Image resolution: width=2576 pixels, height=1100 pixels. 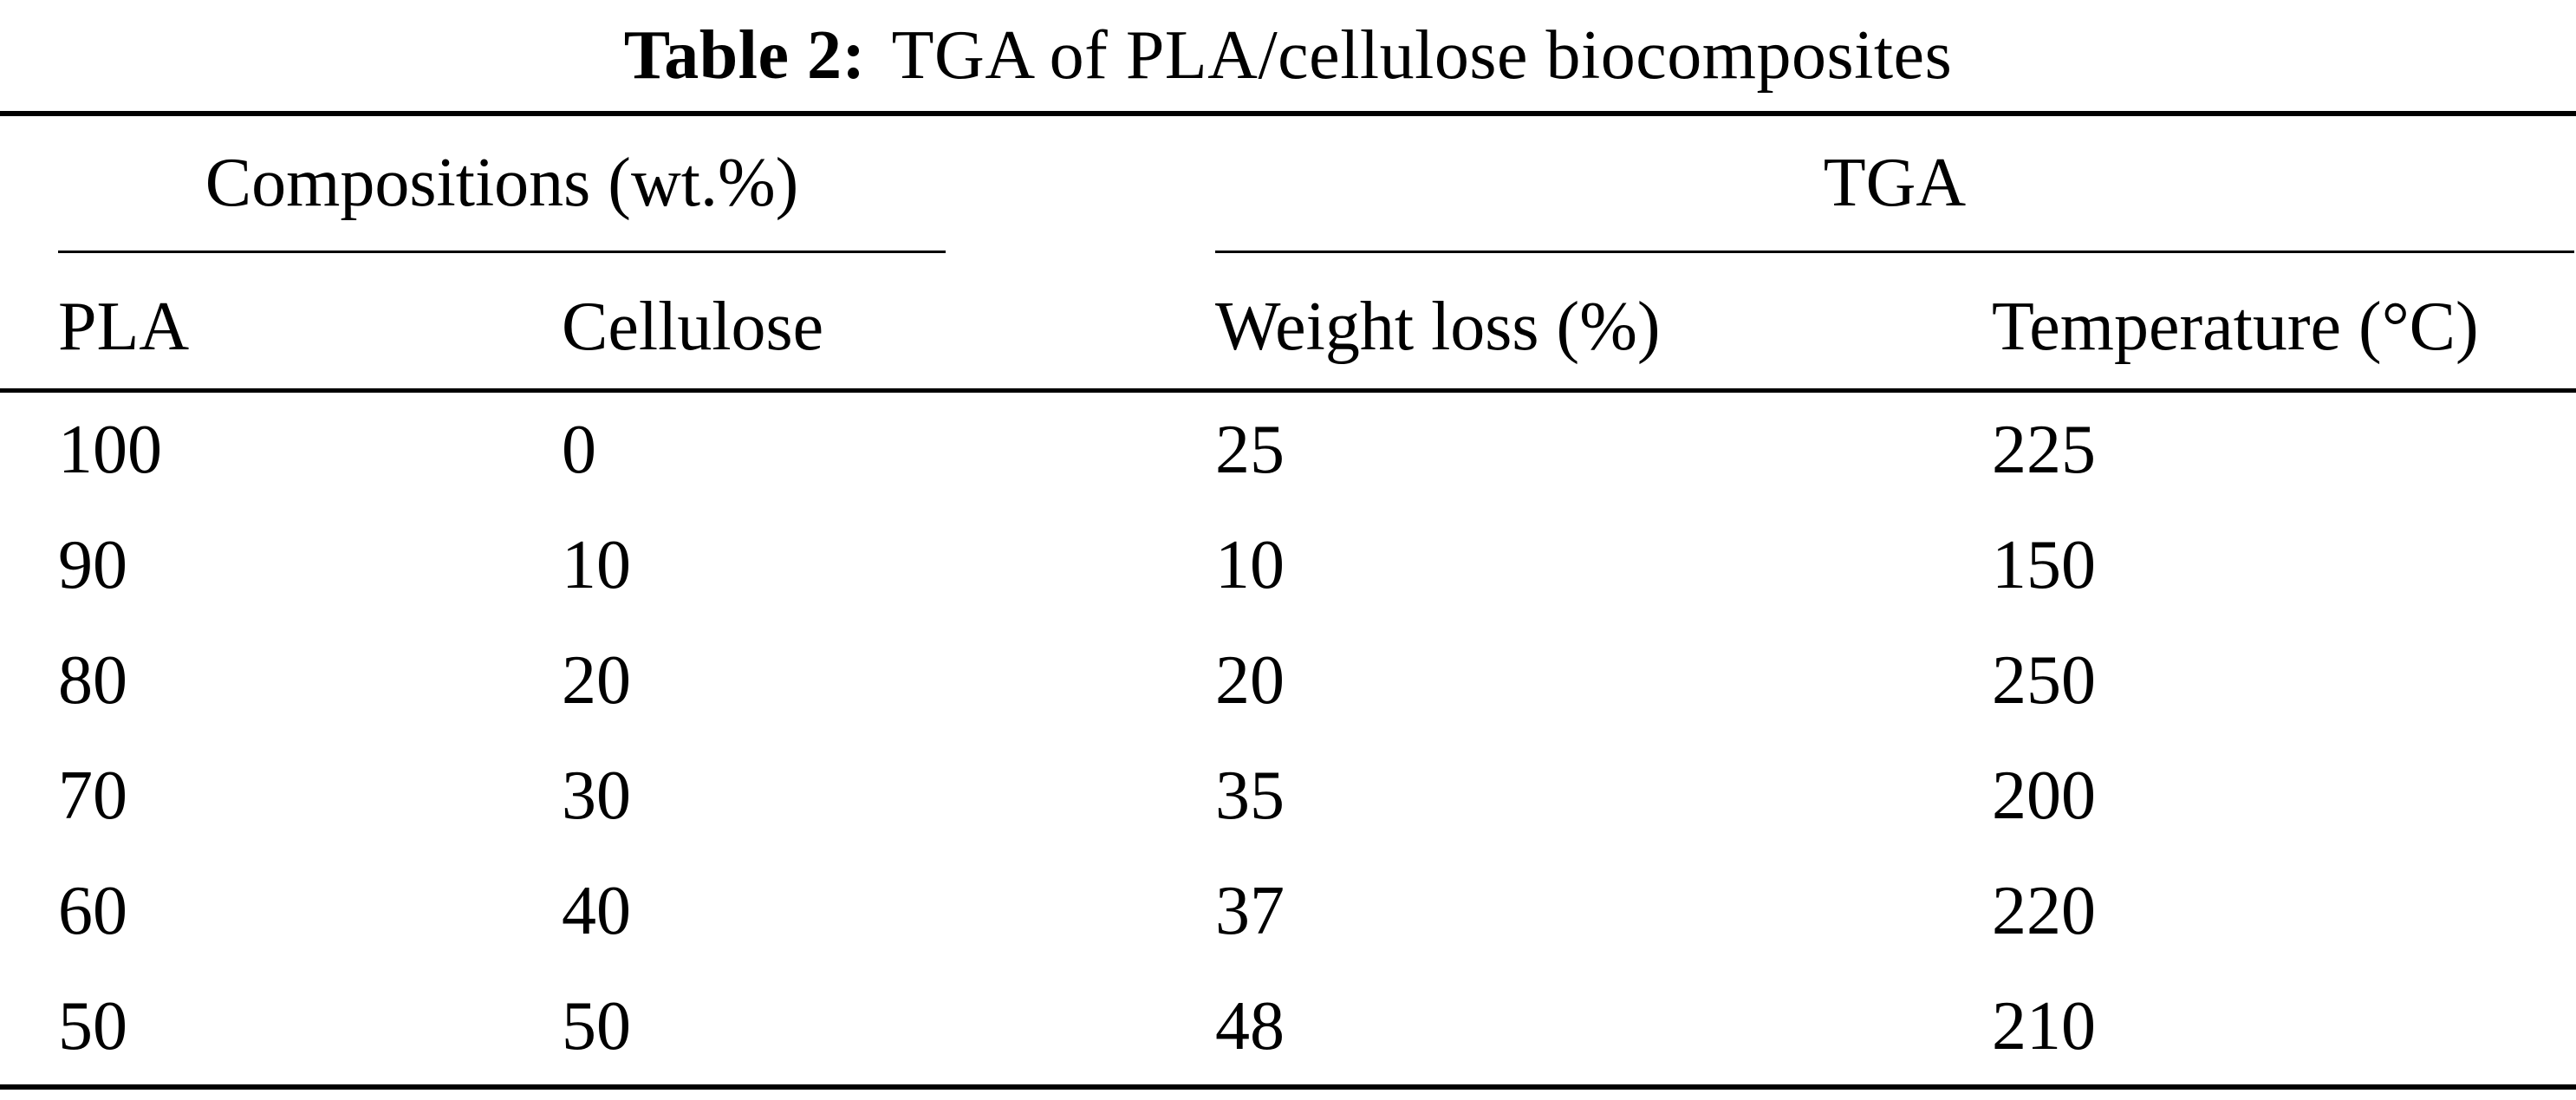 What do you see at coordinates (1288, 113) in the screenshot?
I see `top-rule` at bounding box center [1288, 113].